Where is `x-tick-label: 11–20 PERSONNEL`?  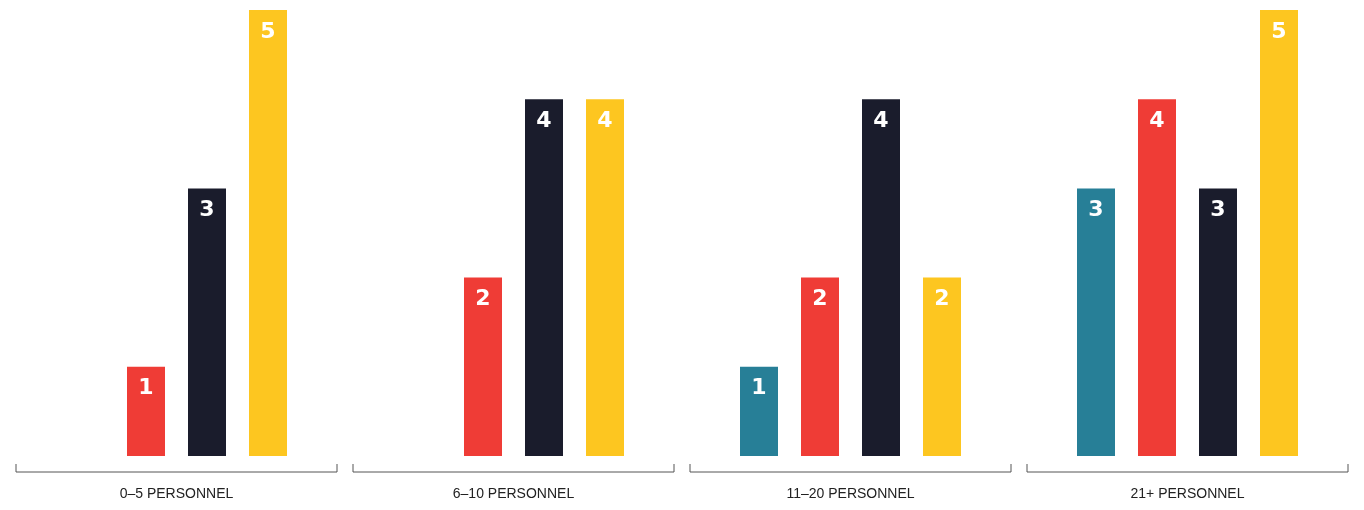 x-tick-label: 11–20 PERSONNEL is located at coordinates (850, 493).